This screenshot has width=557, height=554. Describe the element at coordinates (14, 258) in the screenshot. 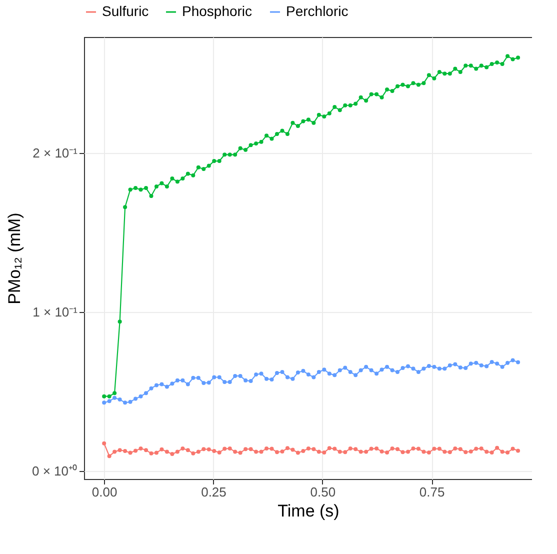

I see `y-axis-title: PMo₁₂ (mM)` at that location.